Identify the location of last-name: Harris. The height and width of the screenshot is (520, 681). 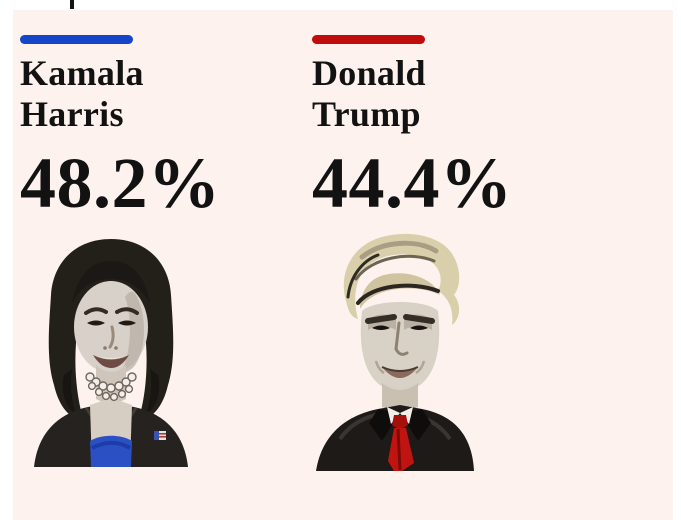
(72, 114).